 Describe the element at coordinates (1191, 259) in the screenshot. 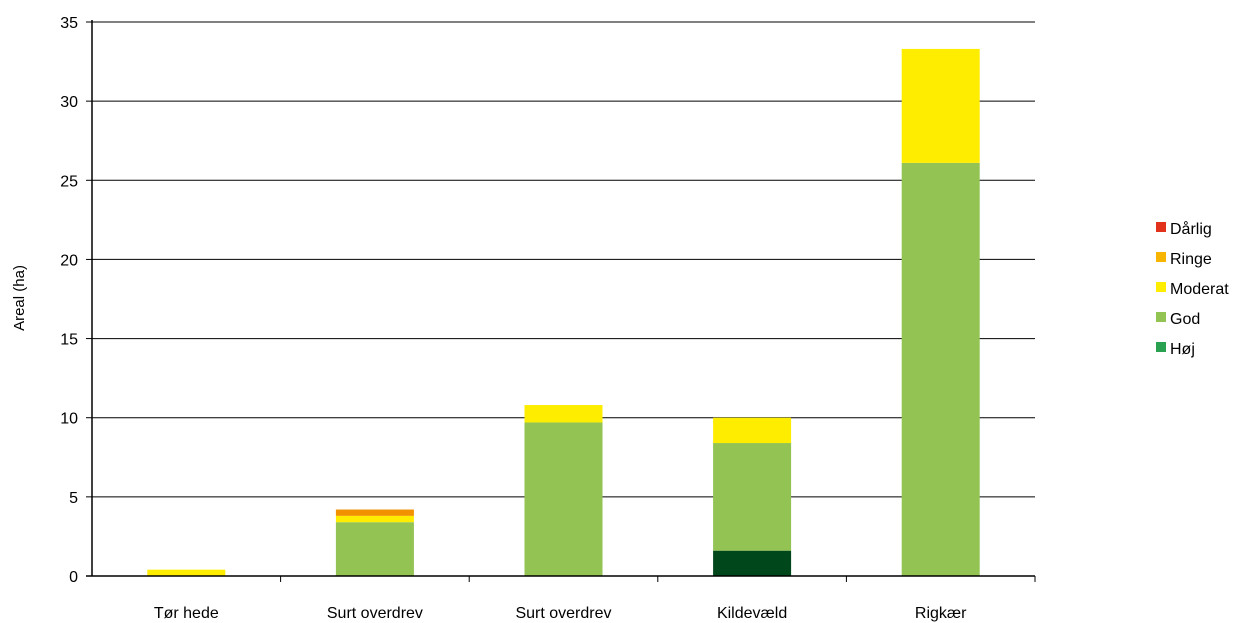

I see `legend-label: Ringe` at that location.